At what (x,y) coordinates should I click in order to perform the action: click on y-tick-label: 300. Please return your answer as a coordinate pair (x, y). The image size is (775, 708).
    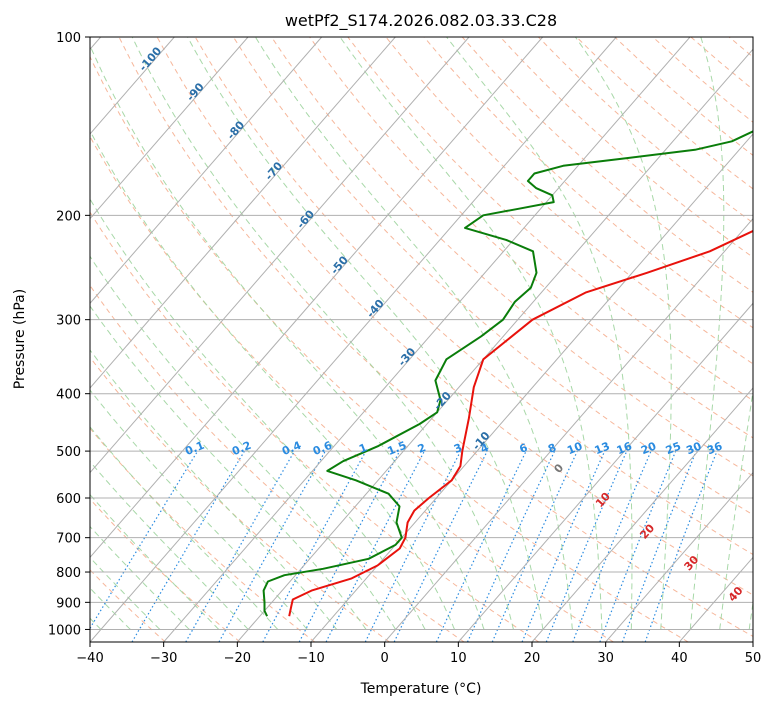
    Looking at the image, I should click on (68, 321).